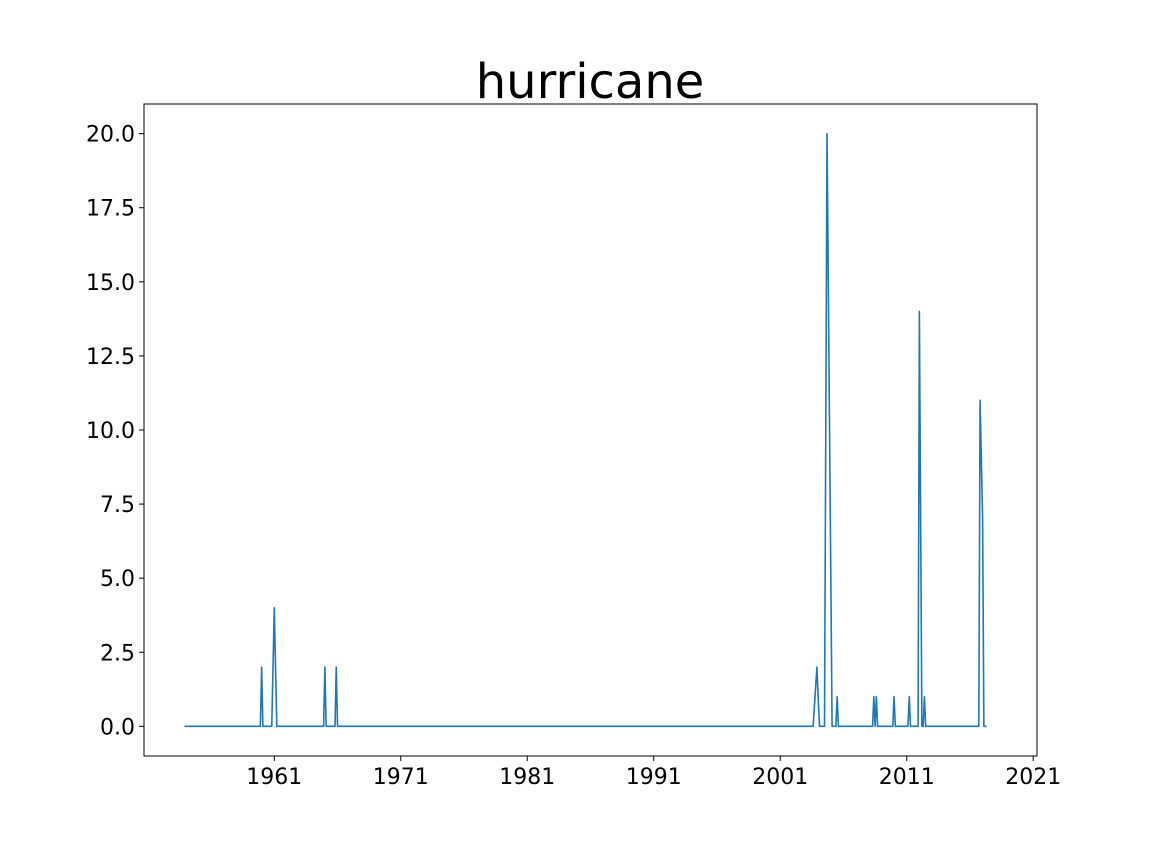  What do you see at coordinates (117, 727) in the screenshot?
I see `y-tick-label: 0.0` at bounding box center [117, 727].